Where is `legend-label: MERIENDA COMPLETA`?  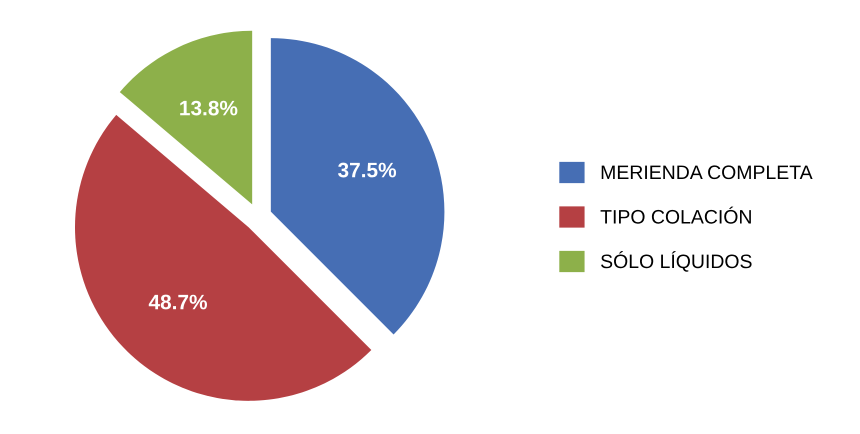
legend-label: MERIENDA COMPLETA is located at coordinates (707, 172).